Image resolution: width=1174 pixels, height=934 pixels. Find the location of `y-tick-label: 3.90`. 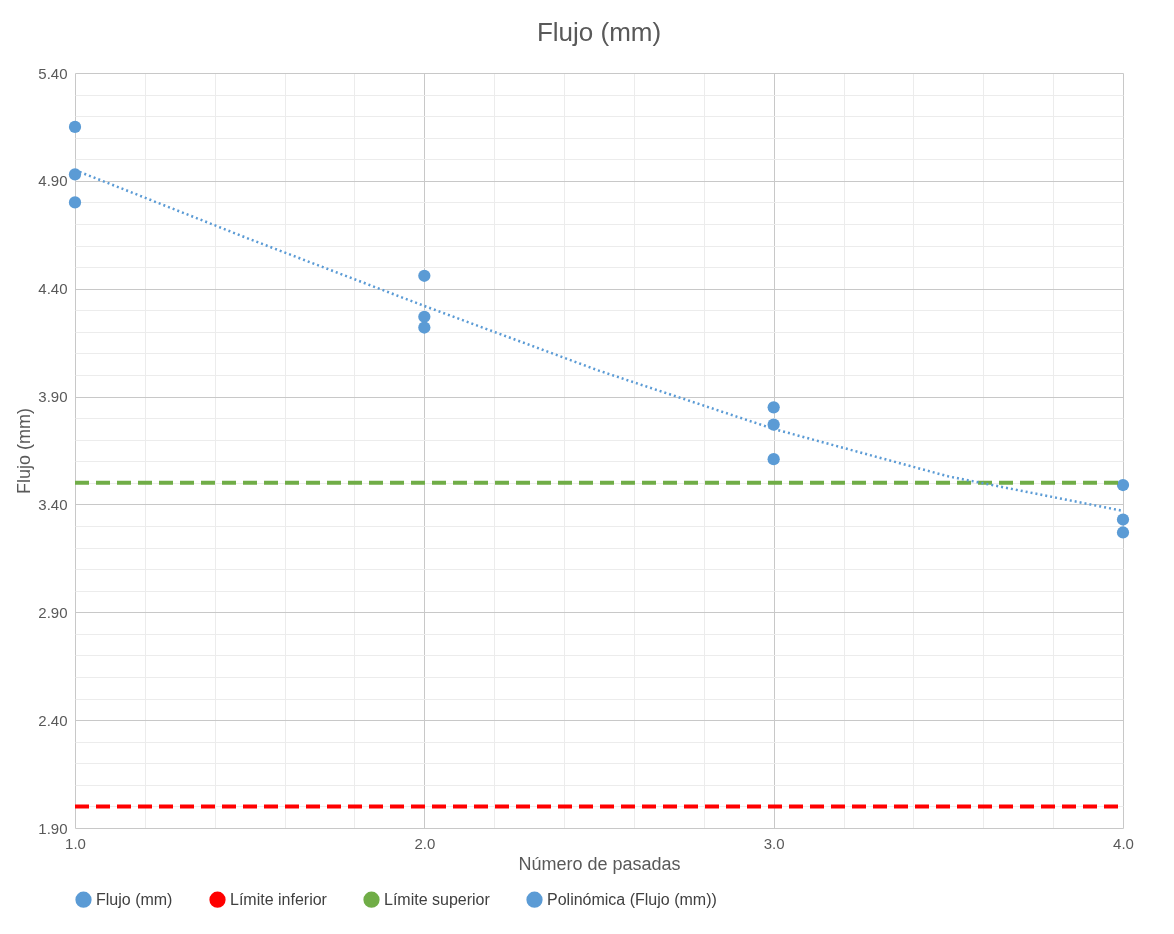

y-tick-label: 3.90 is located at coordinates (53, 397).